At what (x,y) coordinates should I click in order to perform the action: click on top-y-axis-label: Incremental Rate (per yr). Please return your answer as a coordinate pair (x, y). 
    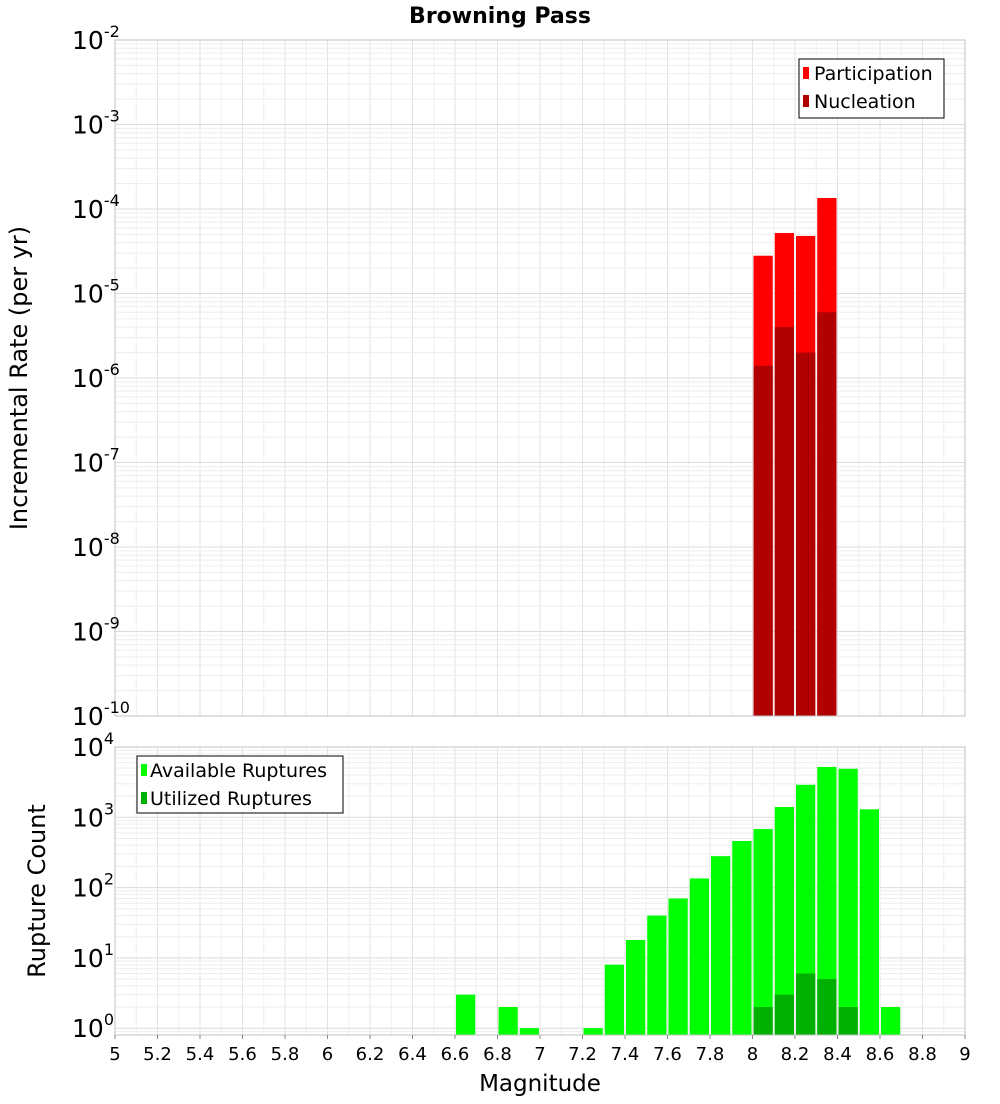
    Looking at the image, I should click on (19, 378).